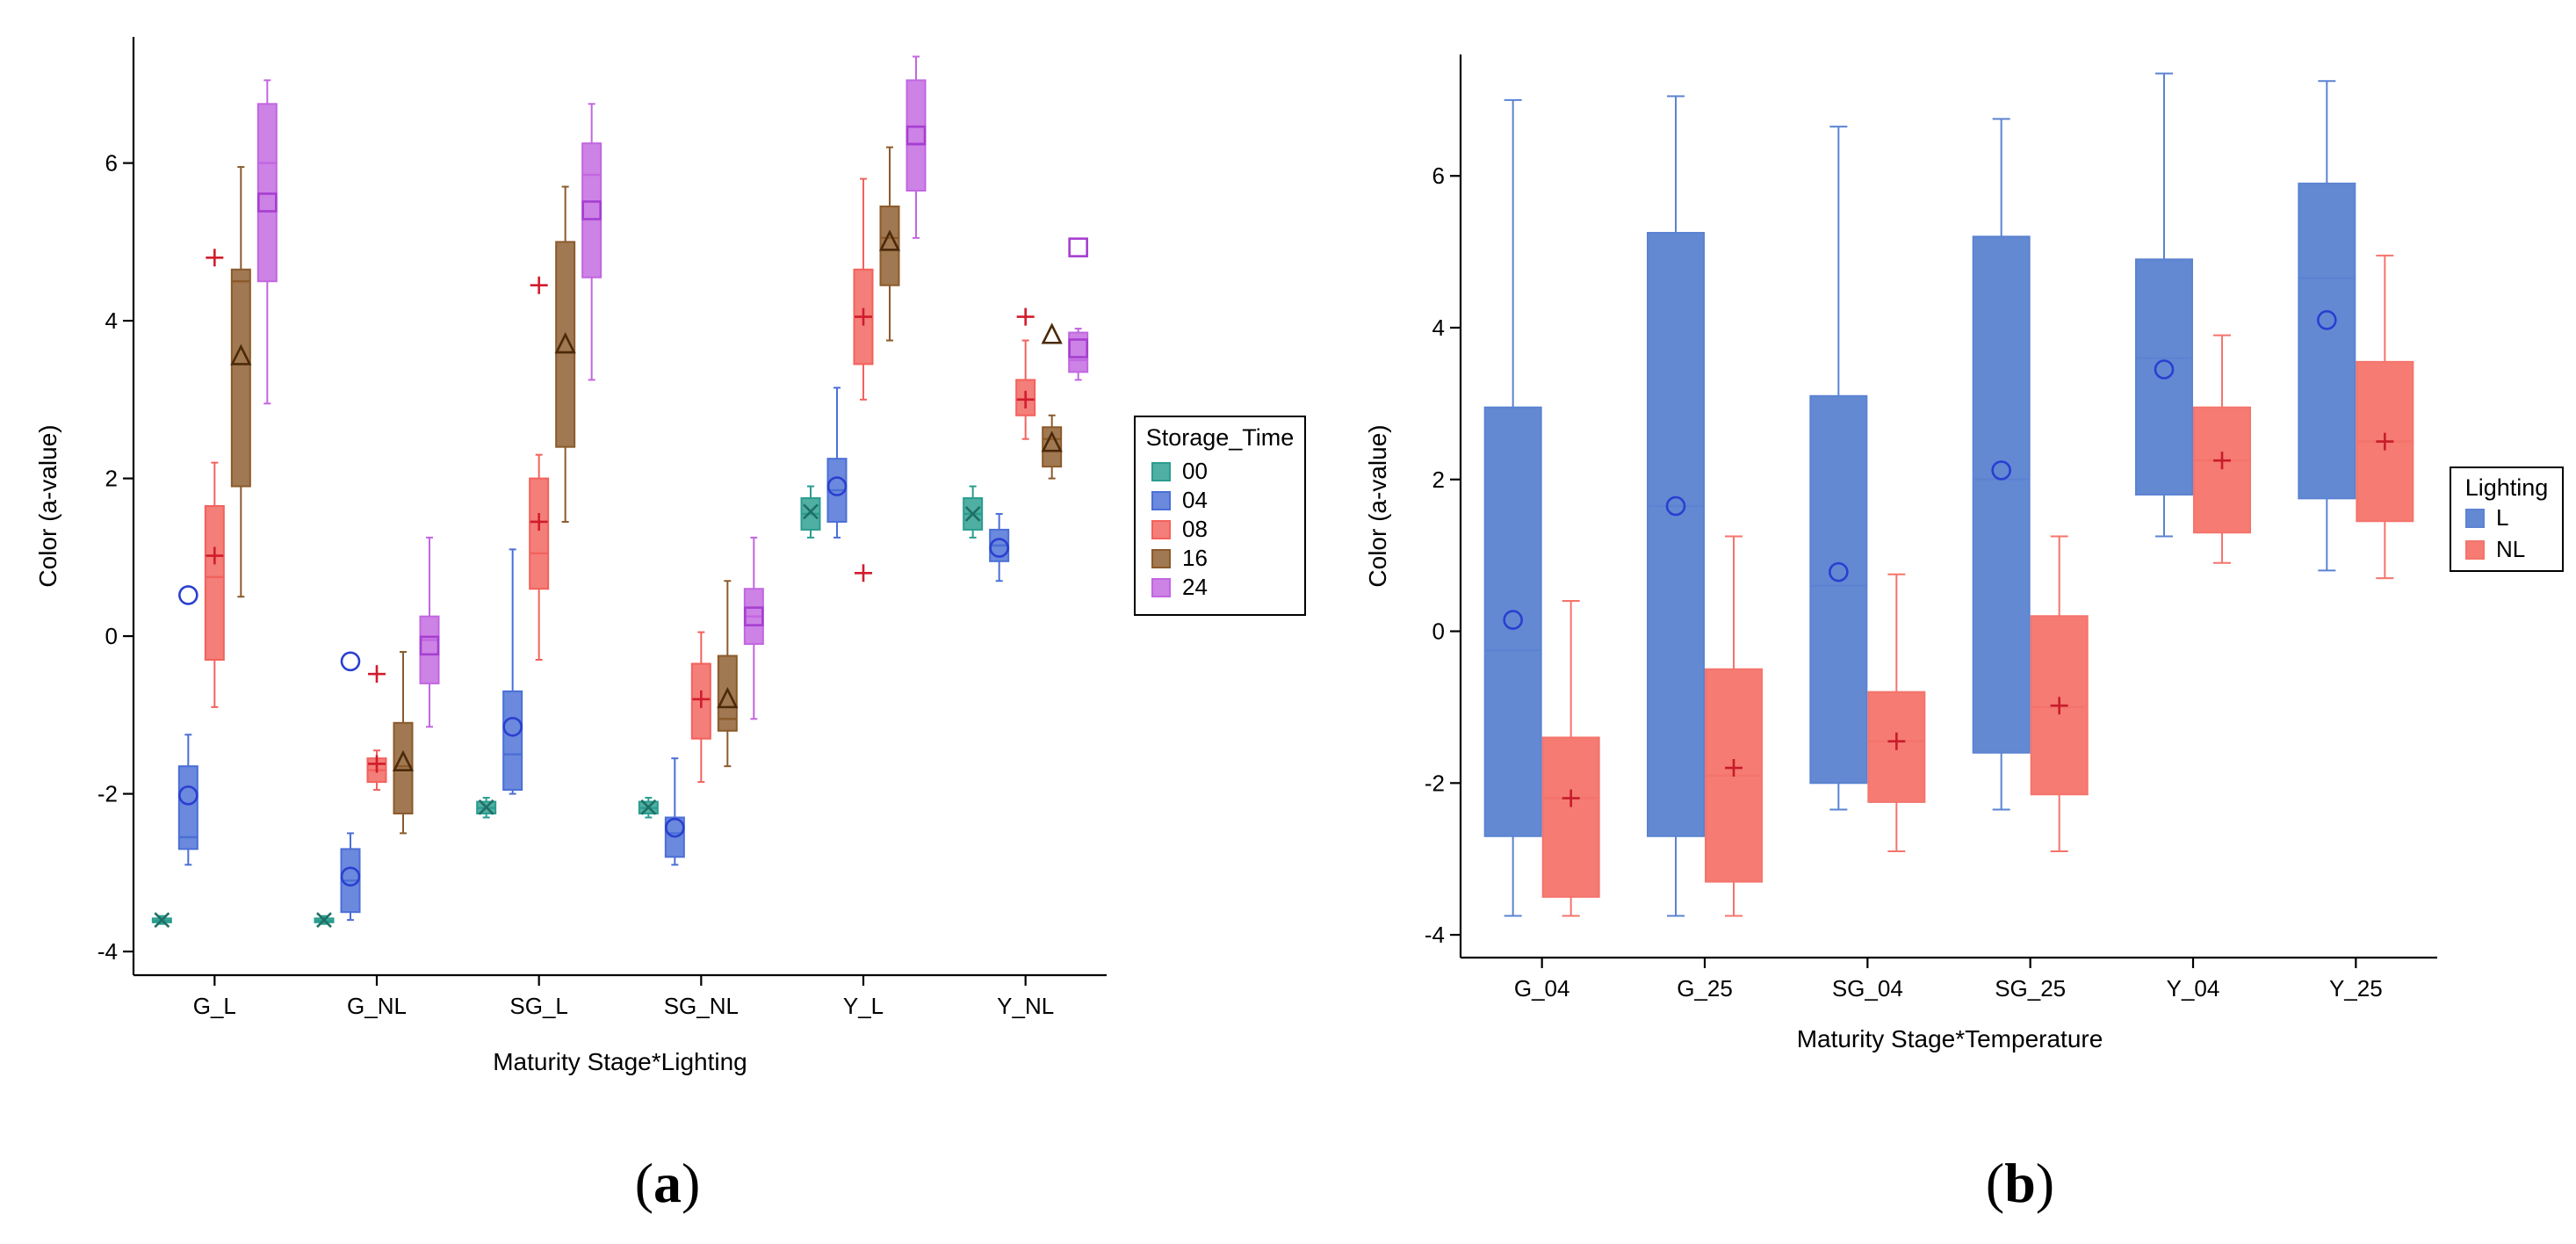 This screenshot has height=1244, width=2576. I want to click on y-tick-label: -4, so click(1435, 935).